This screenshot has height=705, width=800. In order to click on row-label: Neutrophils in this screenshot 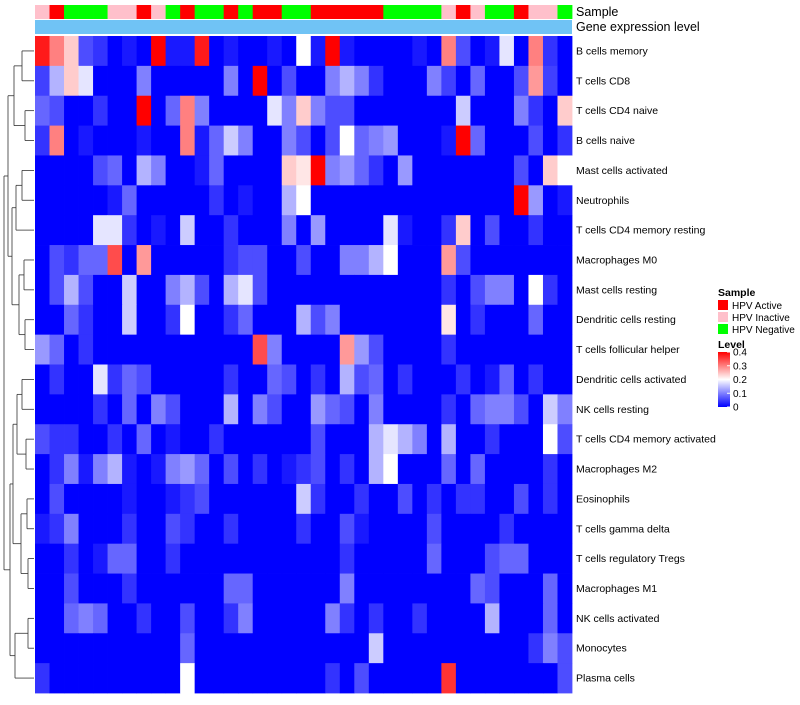, I will do `click(602, 201)`.